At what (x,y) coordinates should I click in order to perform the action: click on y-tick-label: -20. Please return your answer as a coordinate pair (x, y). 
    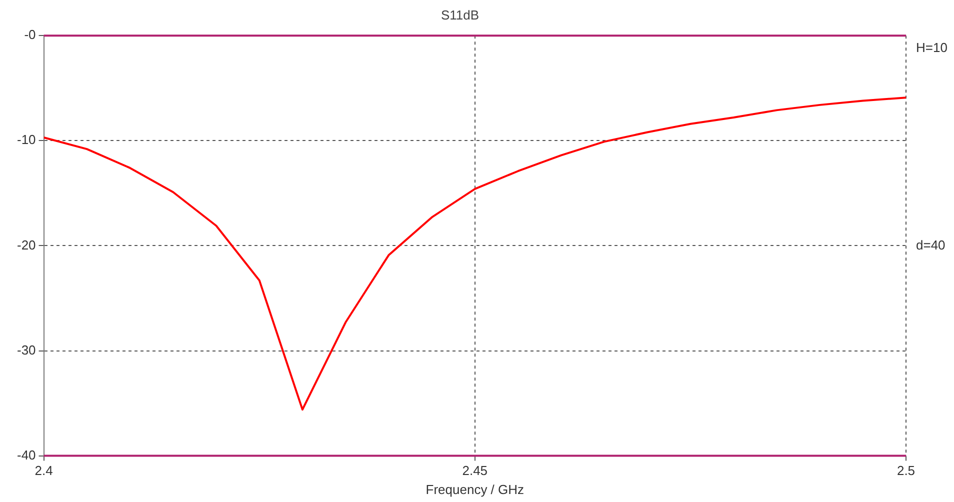
    Looking at the image, I should click on (26, 244).